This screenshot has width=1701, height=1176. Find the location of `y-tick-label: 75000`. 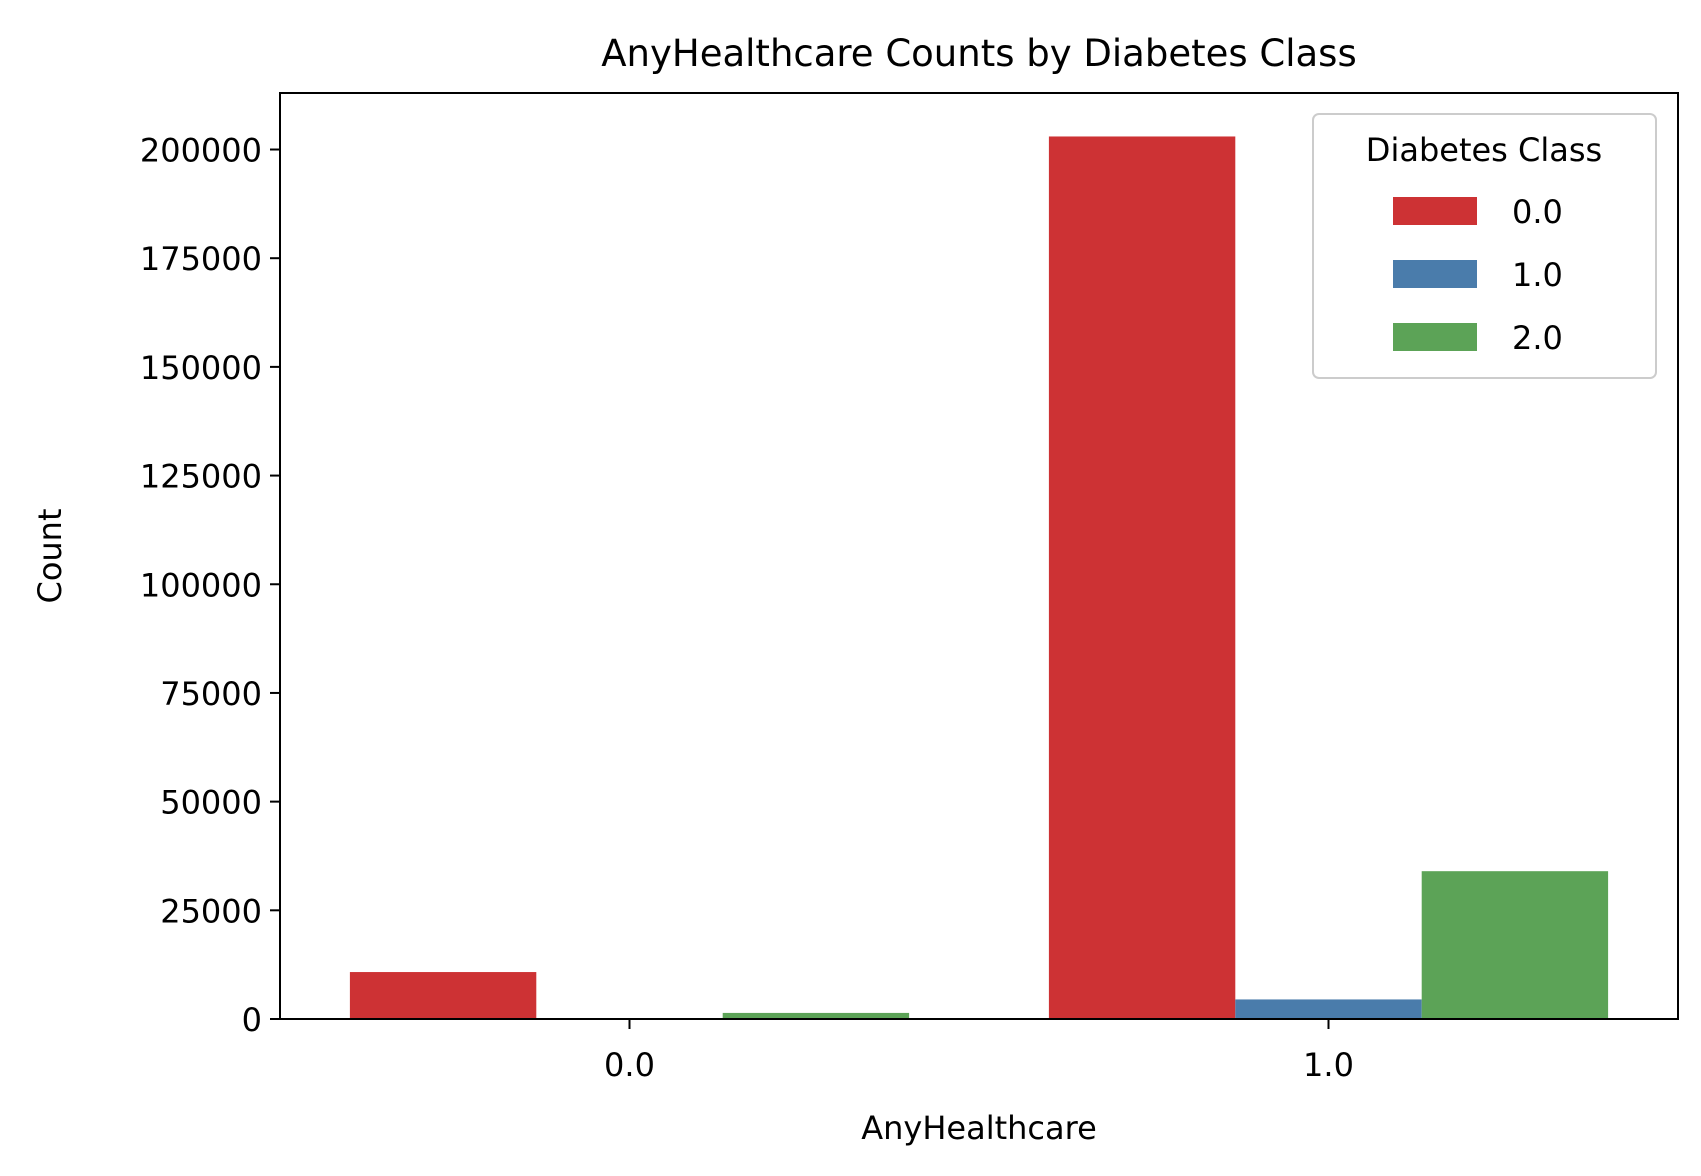

y-tick-label: 75000 is located at coordinates (211, 694).